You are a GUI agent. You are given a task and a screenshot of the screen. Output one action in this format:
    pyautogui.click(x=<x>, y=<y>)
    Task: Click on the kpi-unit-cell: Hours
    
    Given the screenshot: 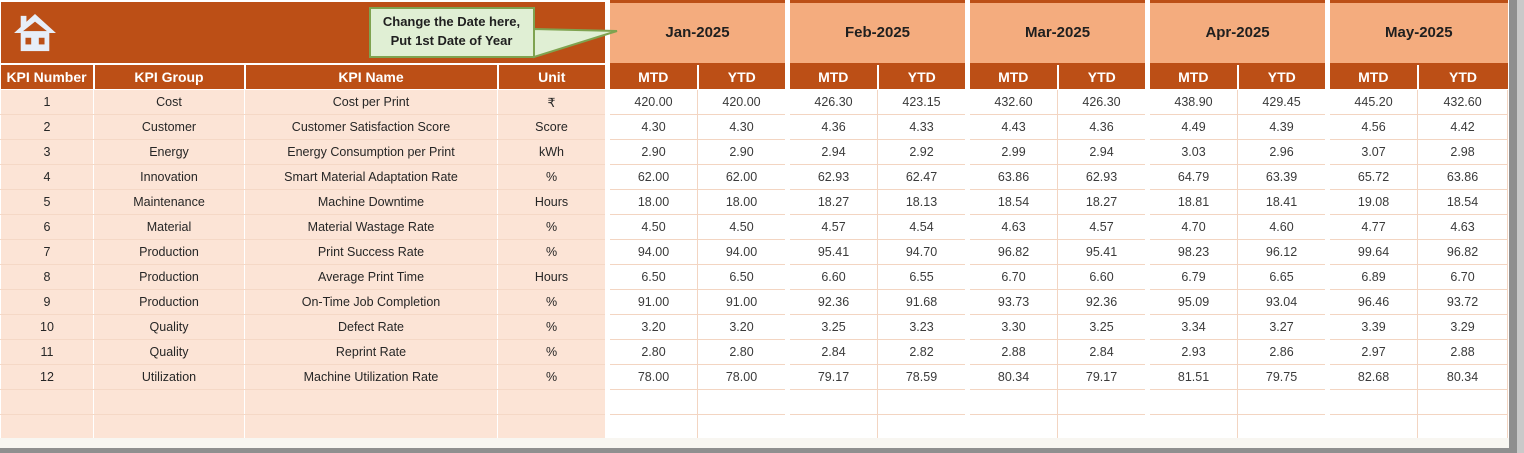 What is the action you would take?
    pyautogui.click(x=552, y=202)
    